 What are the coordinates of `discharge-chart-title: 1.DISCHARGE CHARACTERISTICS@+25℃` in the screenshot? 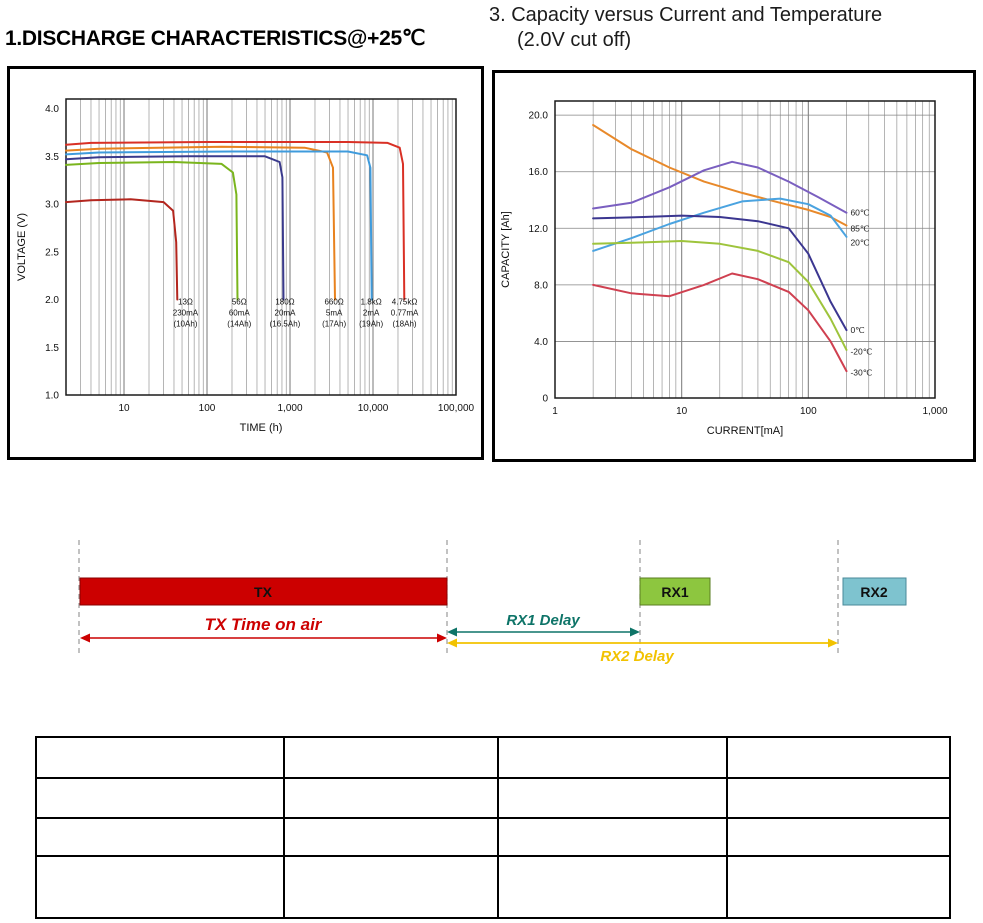 It's located at (215, 38).